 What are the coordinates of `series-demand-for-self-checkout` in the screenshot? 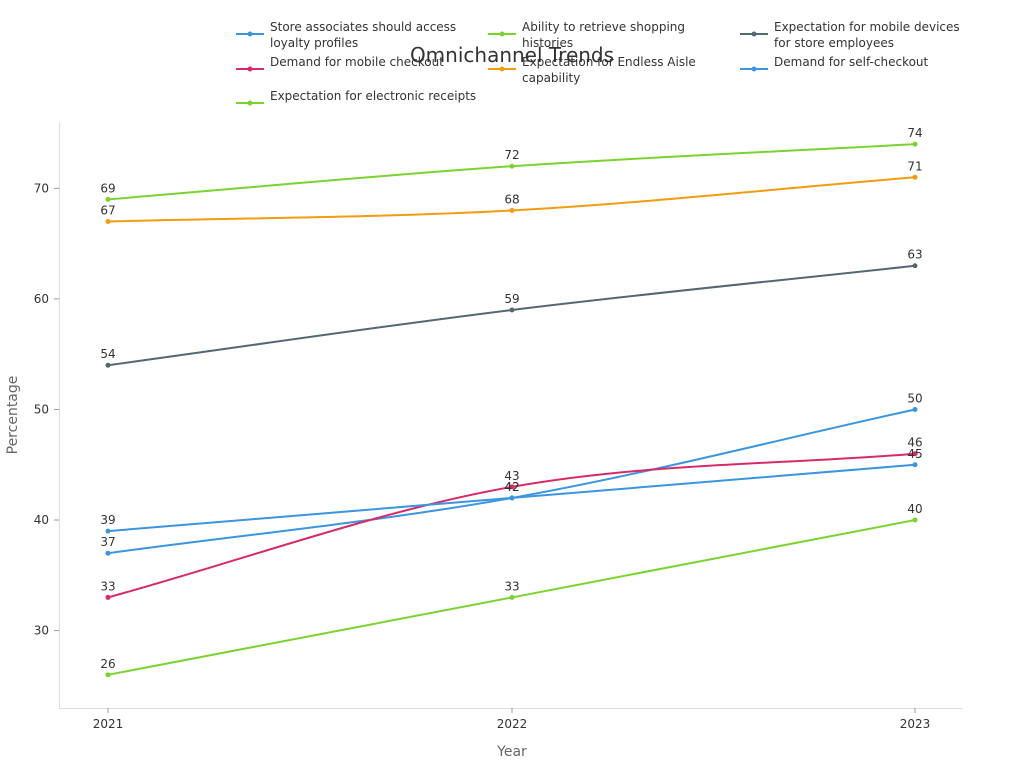 It's located at (511, 498).